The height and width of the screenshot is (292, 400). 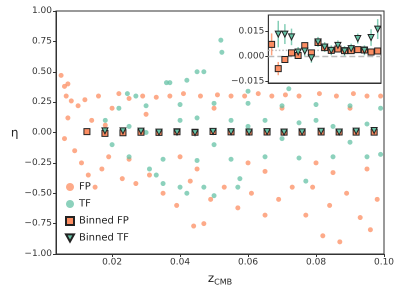 I want to click on x-tick-label: 0.04, so click(x=180, y=263).